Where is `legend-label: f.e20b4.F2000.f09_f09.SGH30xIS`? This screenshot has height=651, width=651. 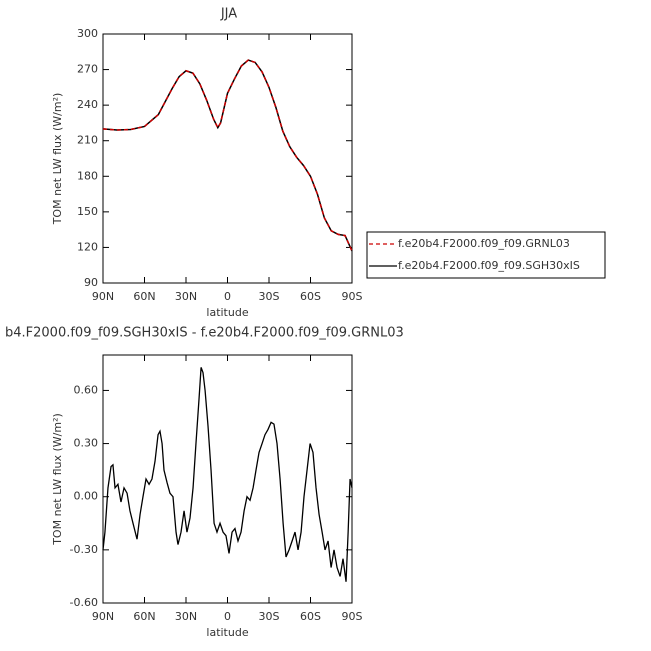 legend-label: f.e20b4.F2000.f09_f09.SGH30xIS is located at coordinates (489, 265).